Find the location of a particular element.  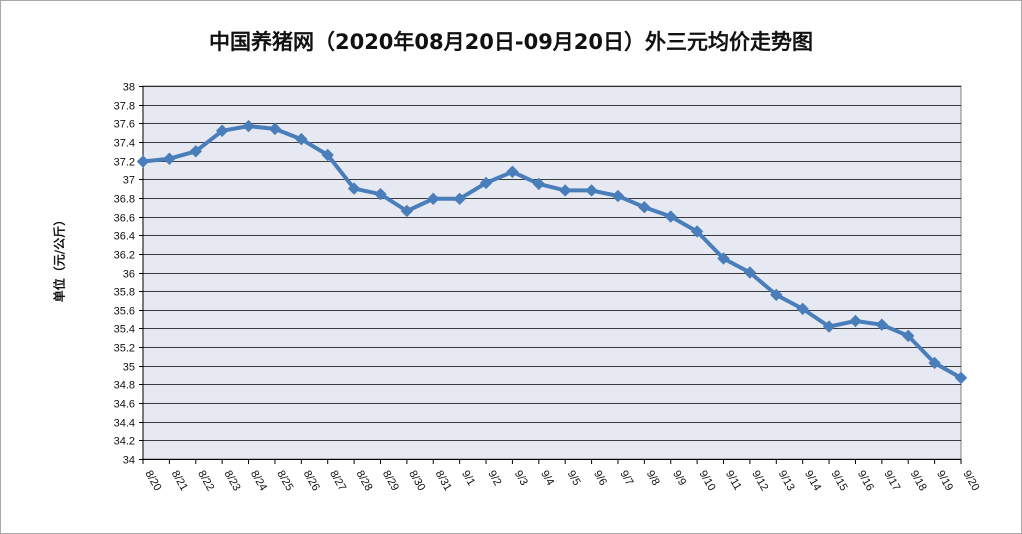

y-tick-label: 34 is located at coordinates (129, 461).